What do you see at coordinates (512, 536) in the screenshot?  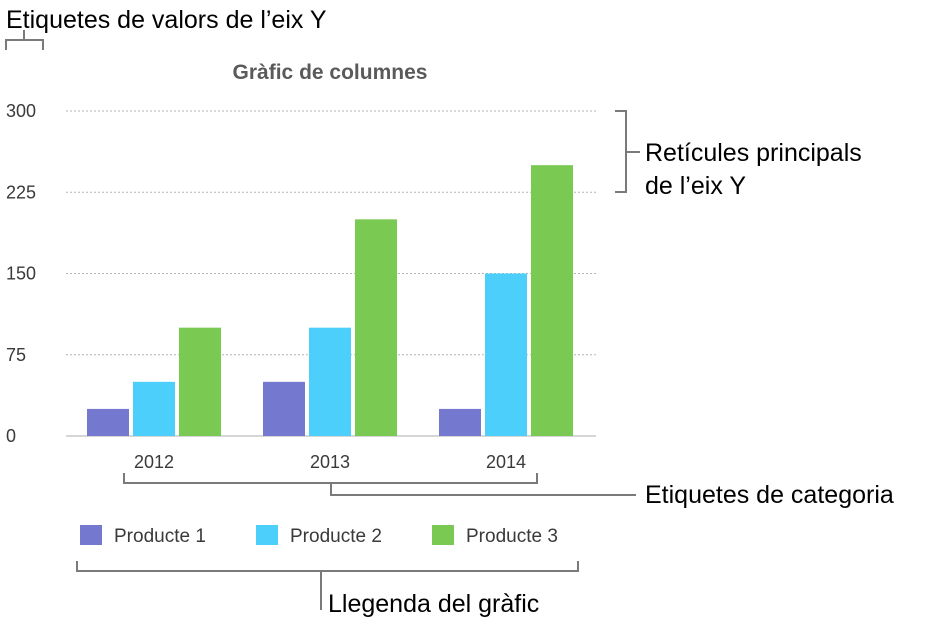 I see `legend-label-series-3: Producte 3` at bounding box center [512, 536].